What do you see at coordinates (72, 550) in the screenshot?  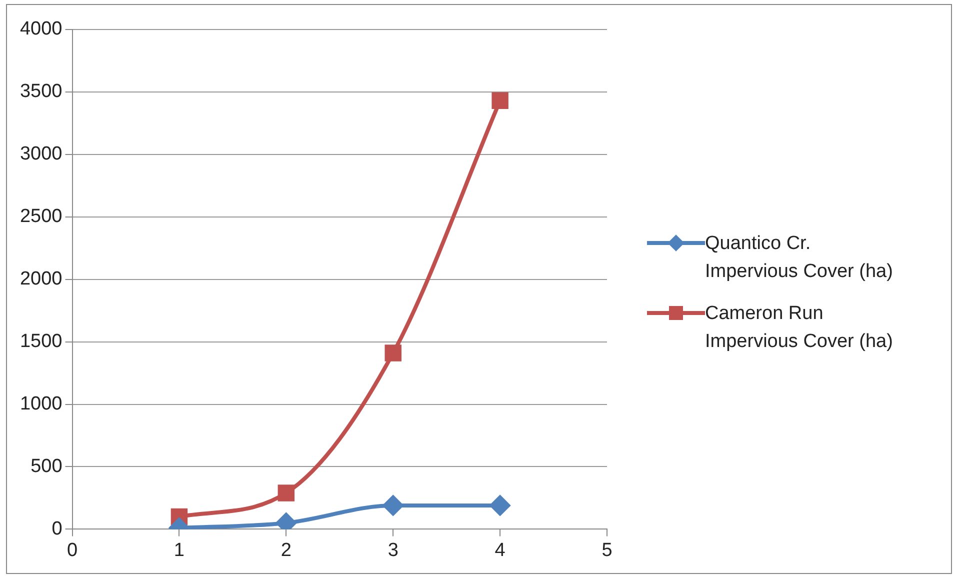 I see `x-tick-label: 0` at bounding box center [72, 550].